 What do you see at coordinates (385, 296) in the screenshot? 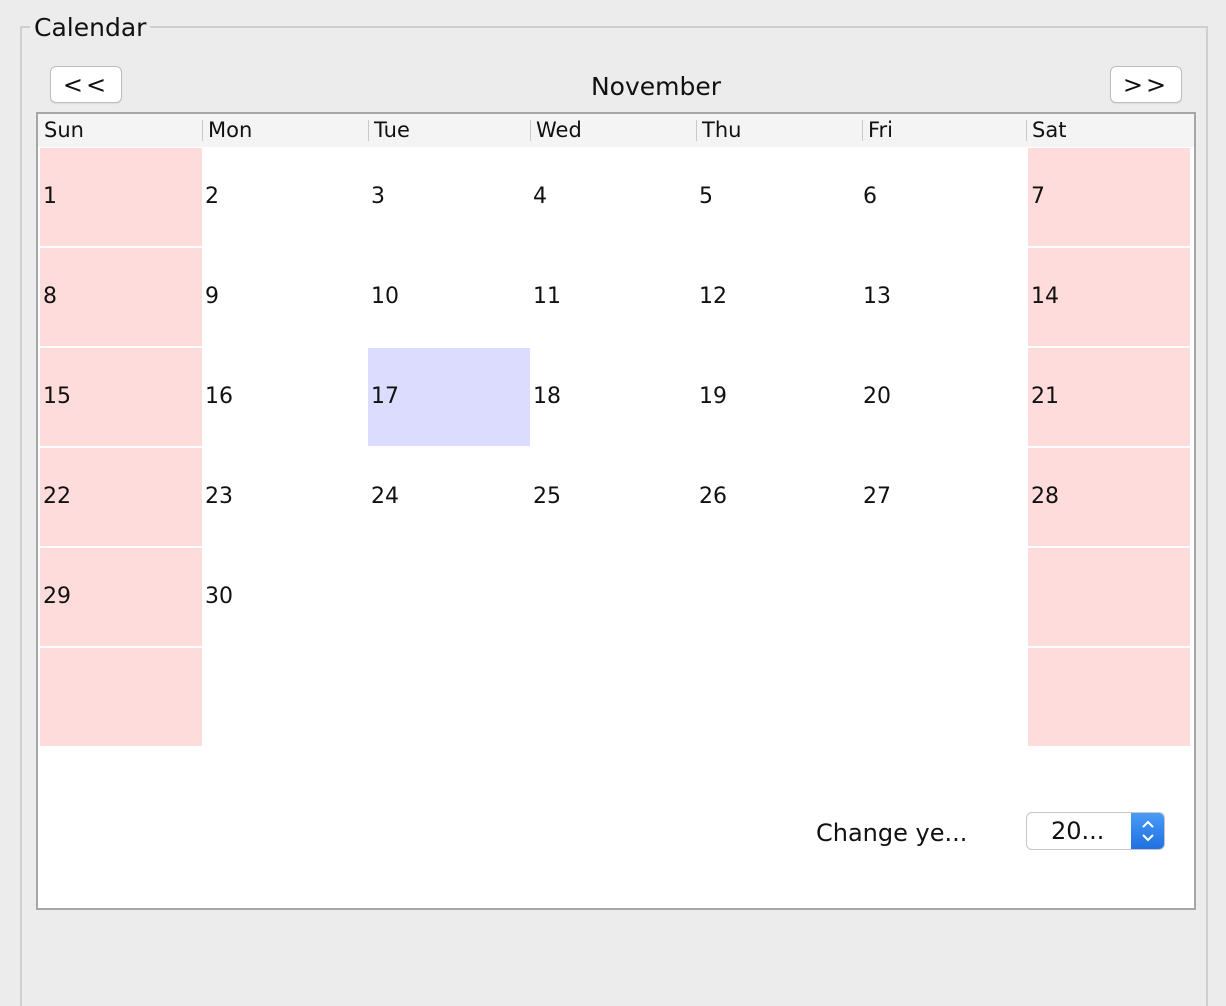
I see `day-cell: 10` at bounding box center [385, 296].